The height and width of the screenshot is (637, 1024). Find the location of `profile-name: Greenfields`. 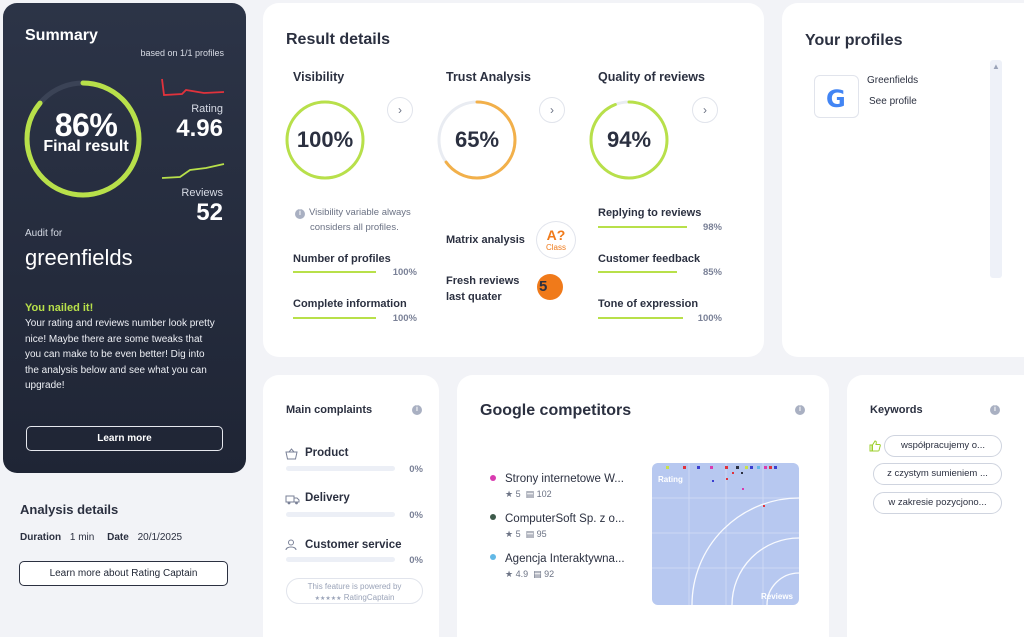

profile-name: Greenfields is located at coordinates (893, 80).